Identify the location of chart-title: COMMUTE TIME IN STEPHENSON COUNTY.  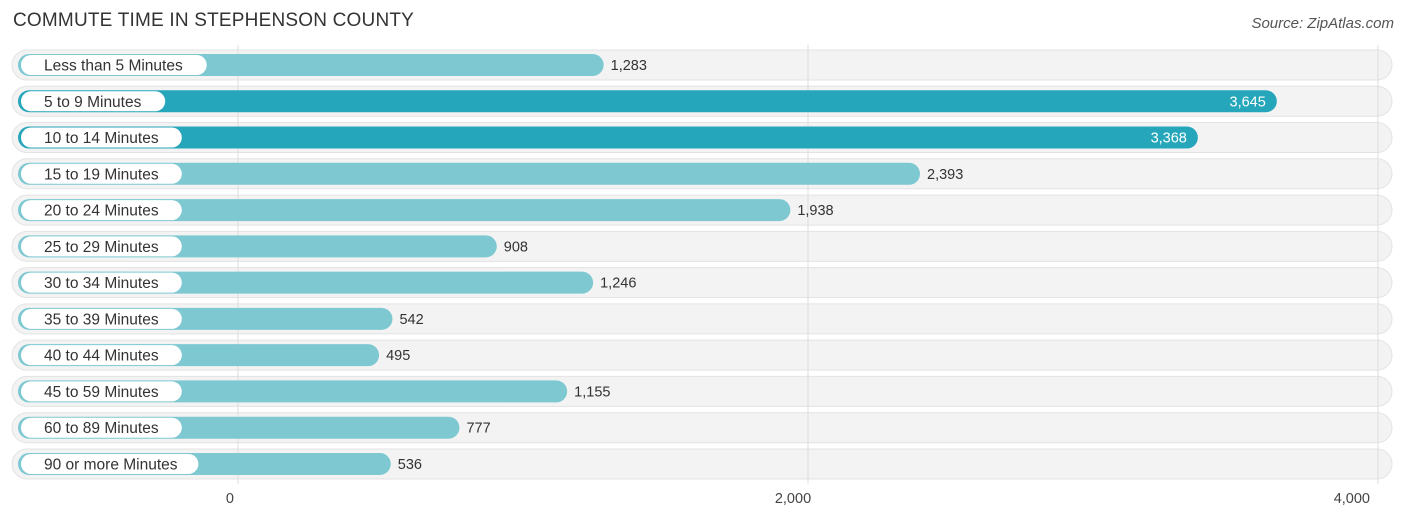
(214, 20).